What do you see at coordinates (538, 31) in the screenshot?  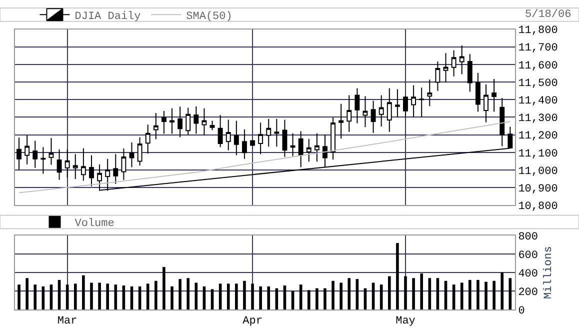 I see `y-tick-label: 11,800` at bounding box center [538, 31].